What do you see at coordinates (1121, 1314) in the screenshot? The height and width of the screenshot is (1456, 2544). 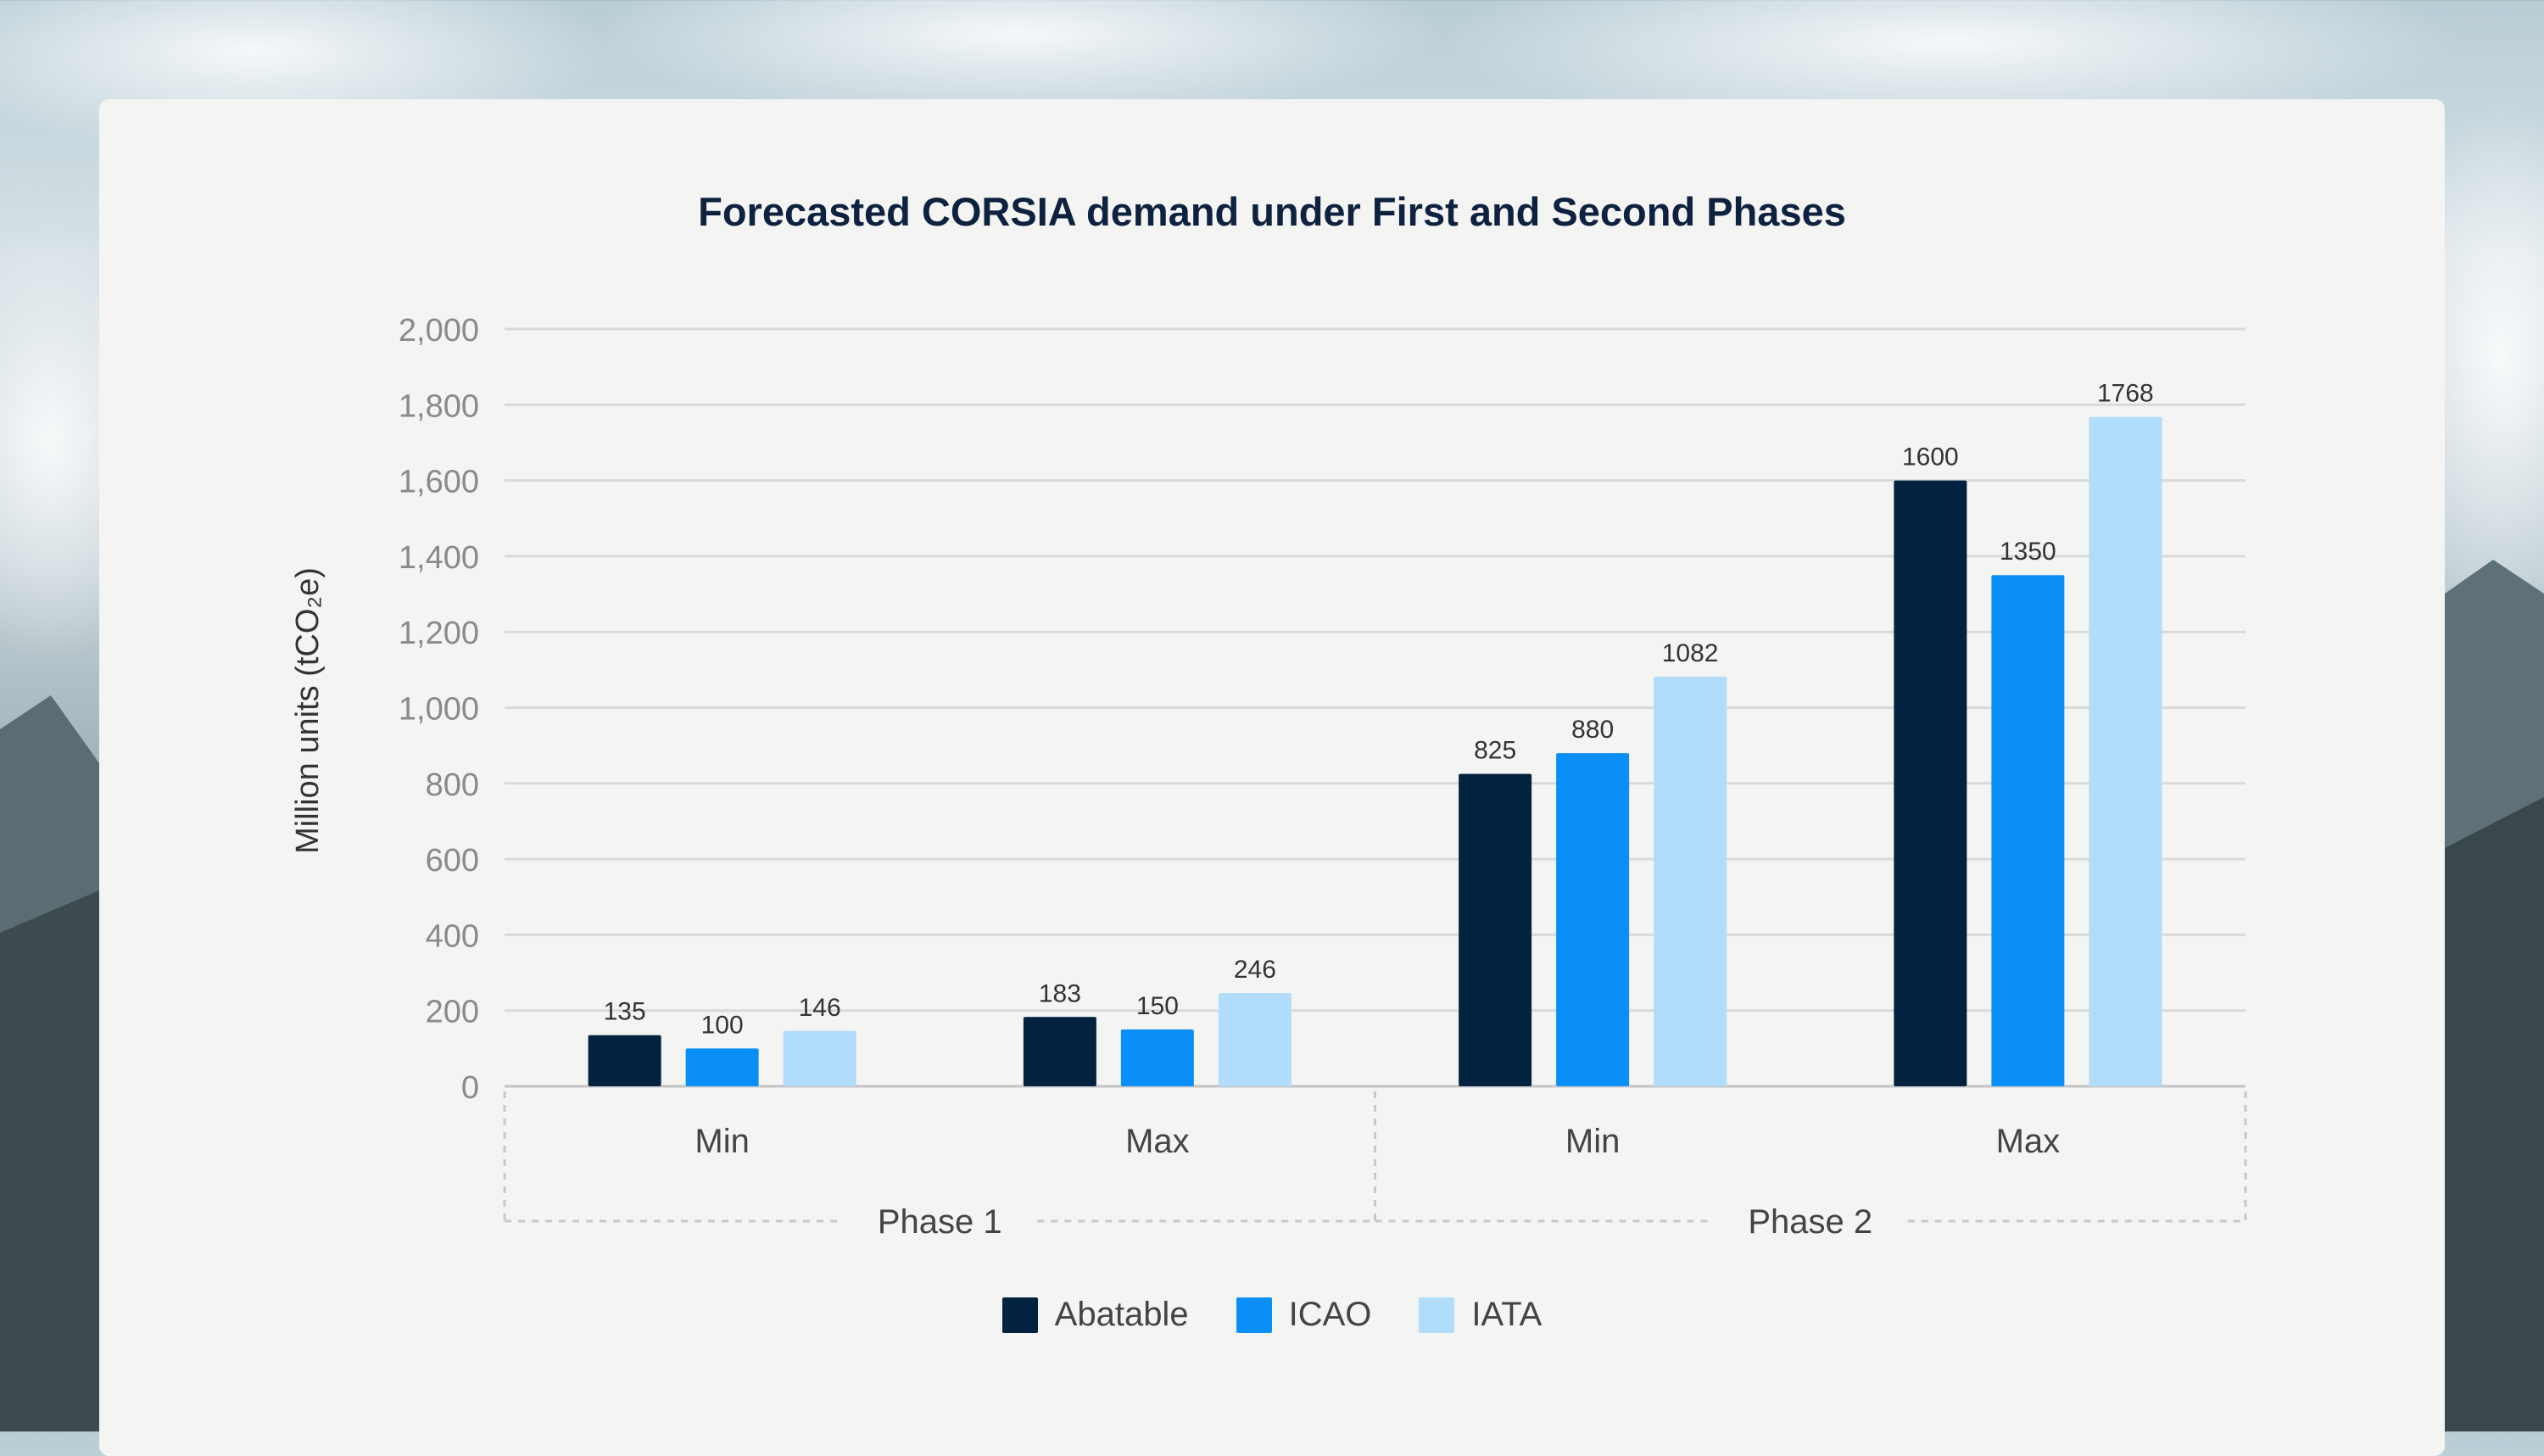 I see `legend-label: Abatable` at bounding box center [1121, 1314].